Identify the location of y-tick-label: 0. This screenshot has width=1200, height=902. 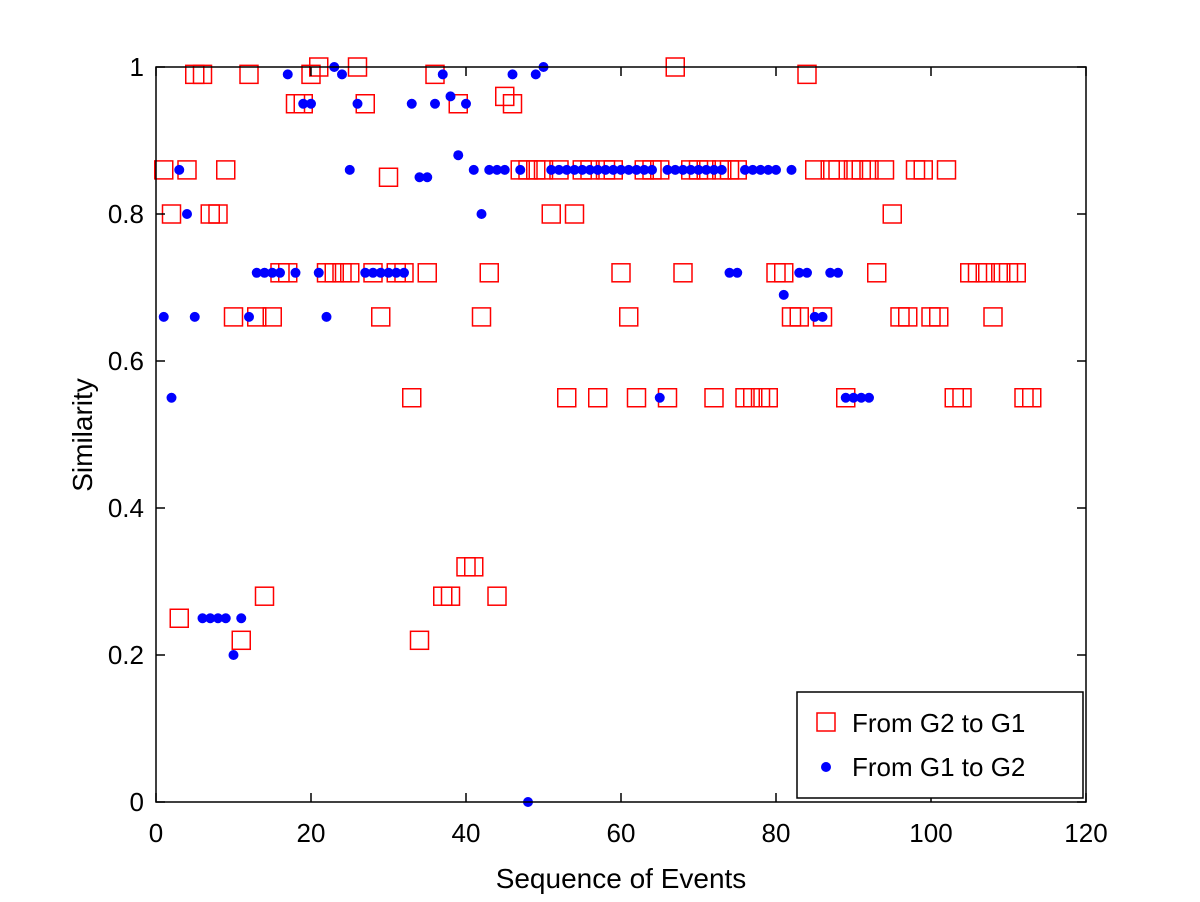
(137, 802).